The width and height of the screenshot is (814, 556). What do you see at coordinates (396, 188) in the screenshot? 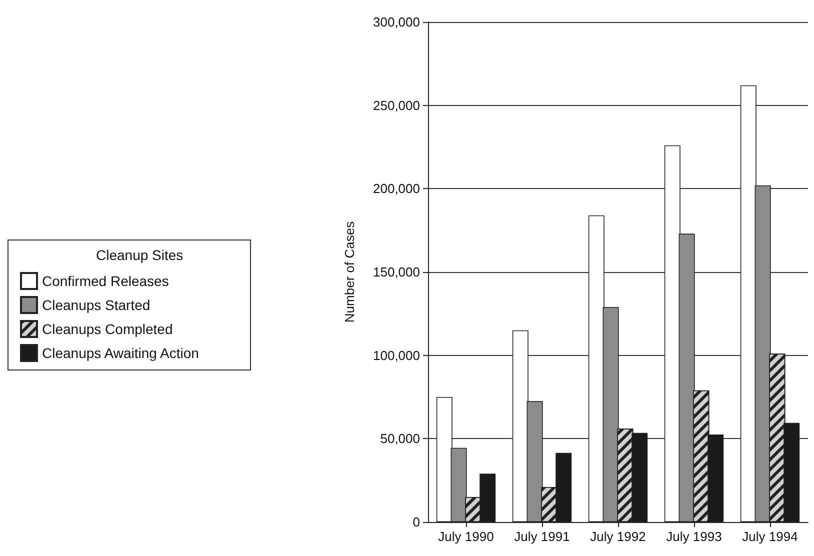
I see `y-tick-label: 200,000` at bounding box center [396, 188].